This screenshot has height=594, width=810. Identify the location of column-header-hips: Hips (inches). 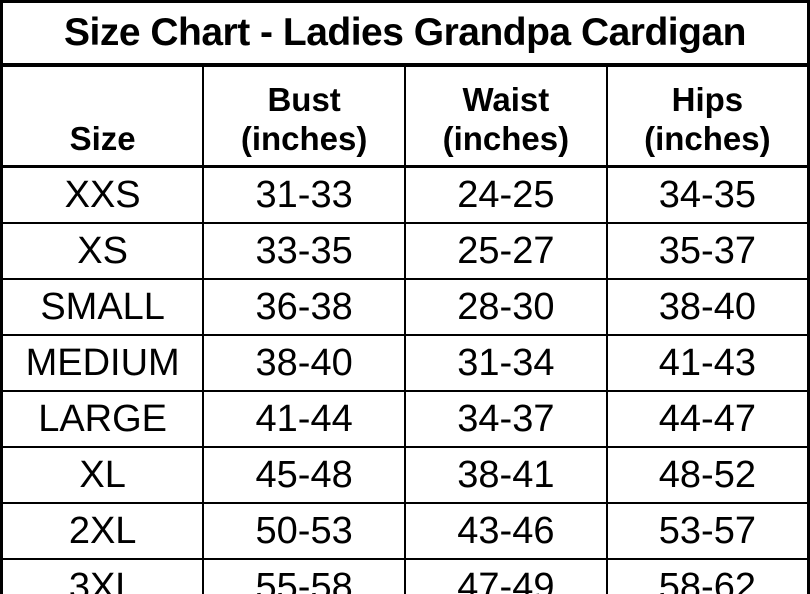
(707, 116).